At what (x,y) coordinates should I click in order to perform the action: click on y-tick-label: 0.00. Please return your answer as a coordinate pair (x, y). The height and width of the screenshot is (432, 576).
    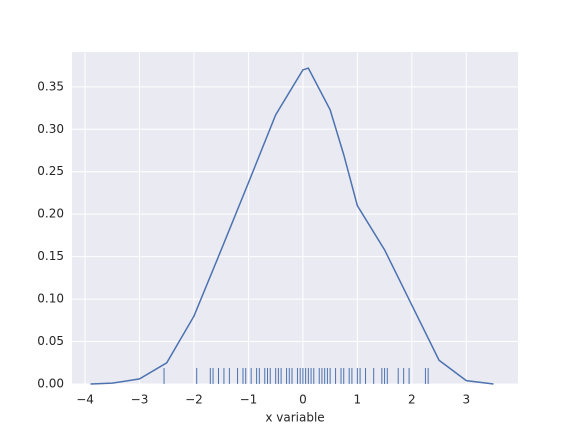
    Looking at the image, I should click on (50, 384).